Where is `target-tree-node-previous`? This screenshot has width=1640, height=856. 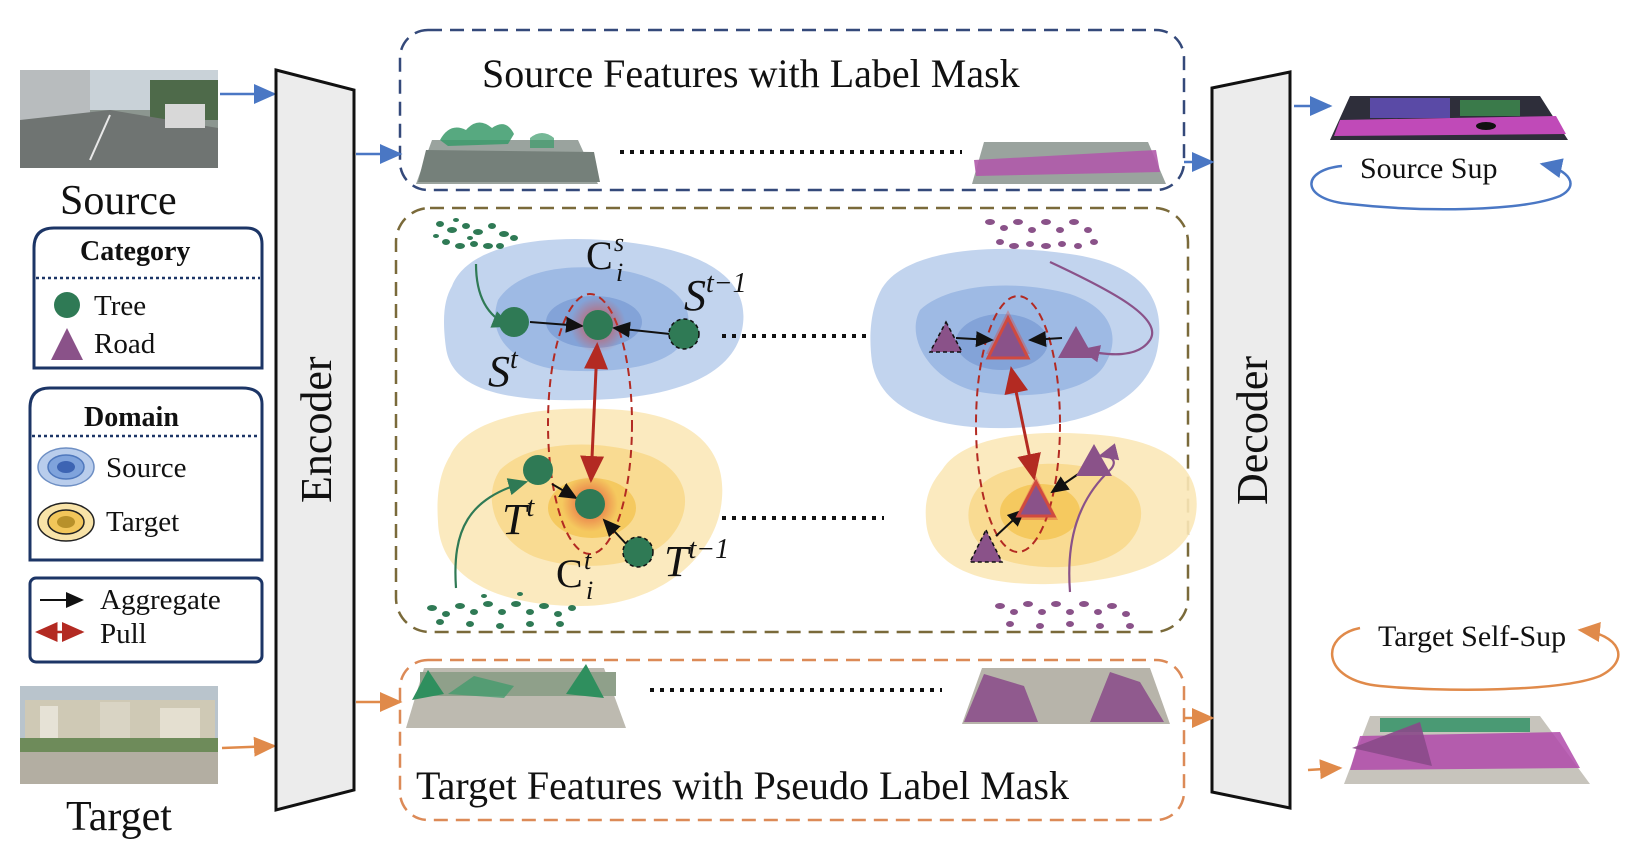 target-tree-node-previous is located at coordinates (638, 552).